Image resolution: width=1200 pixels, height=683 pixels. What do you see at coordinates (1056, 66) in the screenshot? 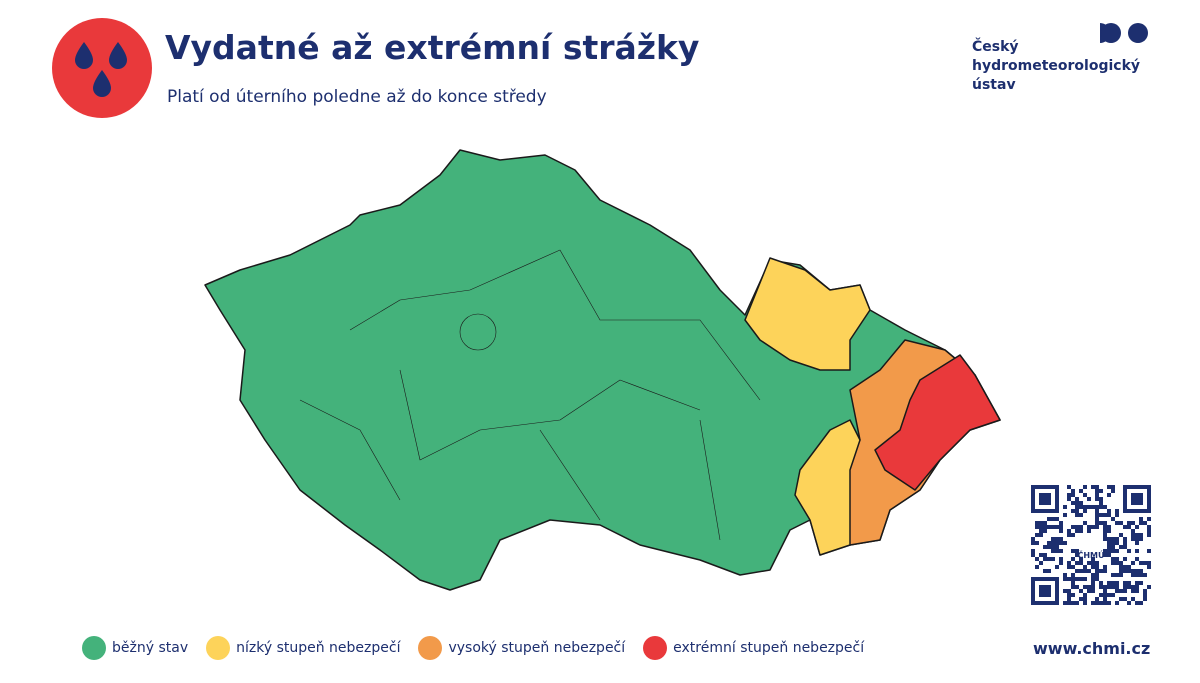
I see `logo-text: Český hydrometeorologický ústav` at bounding box center [1056, 66].